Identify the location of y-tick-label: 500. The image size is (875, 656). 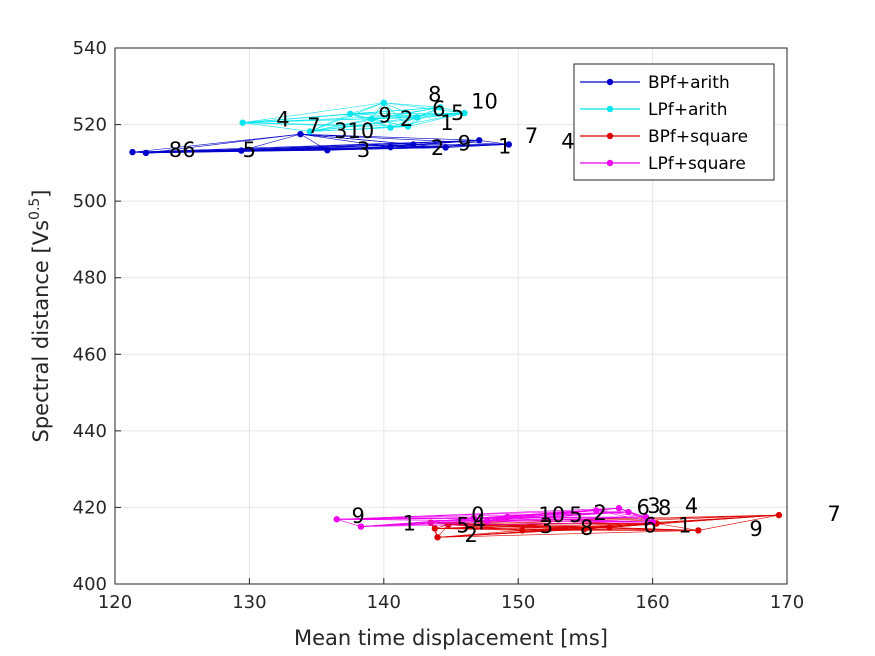
(90, 201).